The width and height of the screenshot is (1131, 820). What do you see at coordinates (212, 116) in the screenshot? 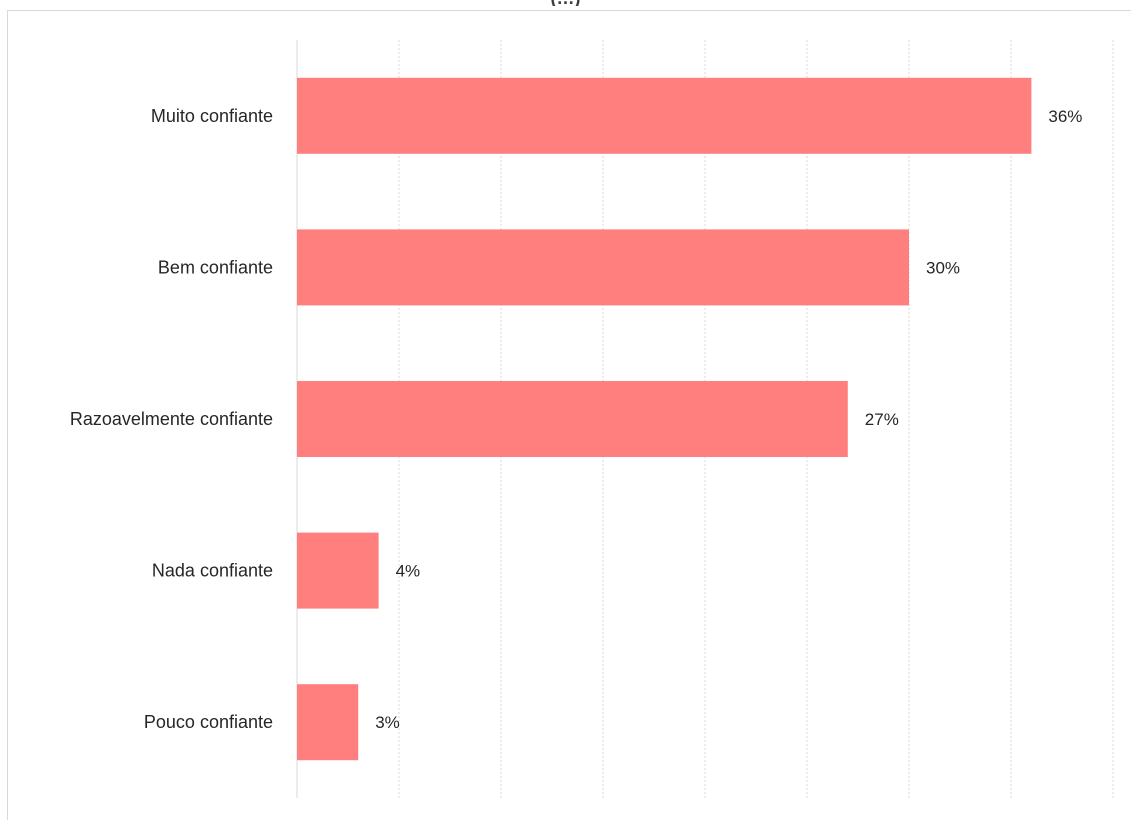
I see `category-label: Muito confiante` at bounding box center [212, 116].